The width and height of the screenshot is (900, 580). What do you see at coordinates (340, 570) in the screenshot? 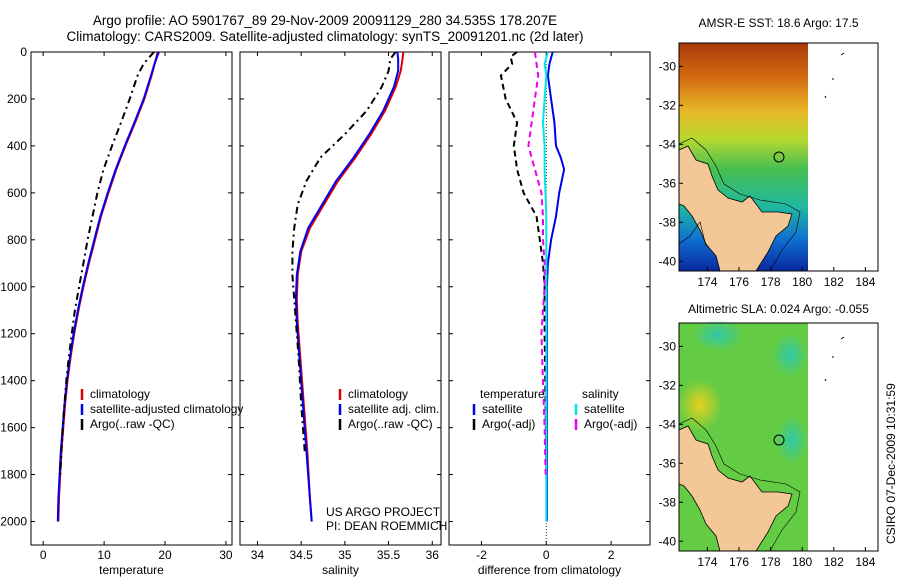
I see `xlabel-1: salinity` at bounding box center [340, 570].